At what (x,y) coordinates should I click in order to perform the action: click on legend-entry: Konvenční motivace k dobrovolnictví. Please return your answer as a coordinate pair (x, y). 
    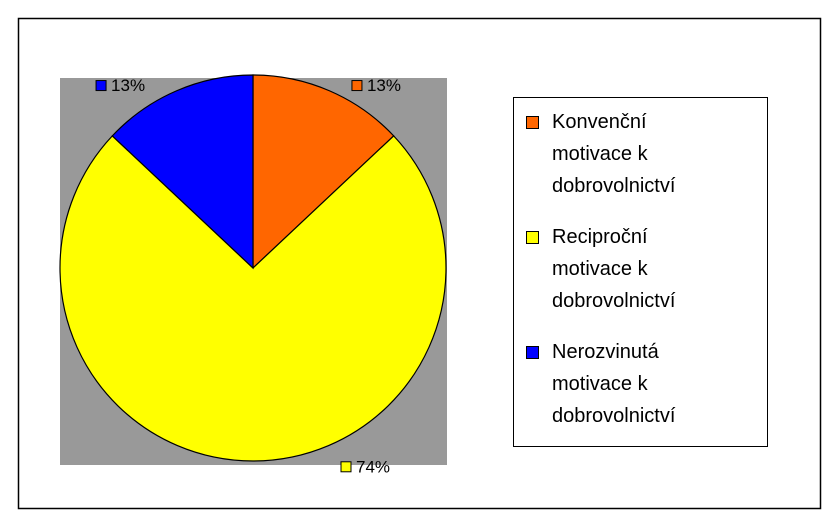
    Looking at the image, I should click on (629, 154).